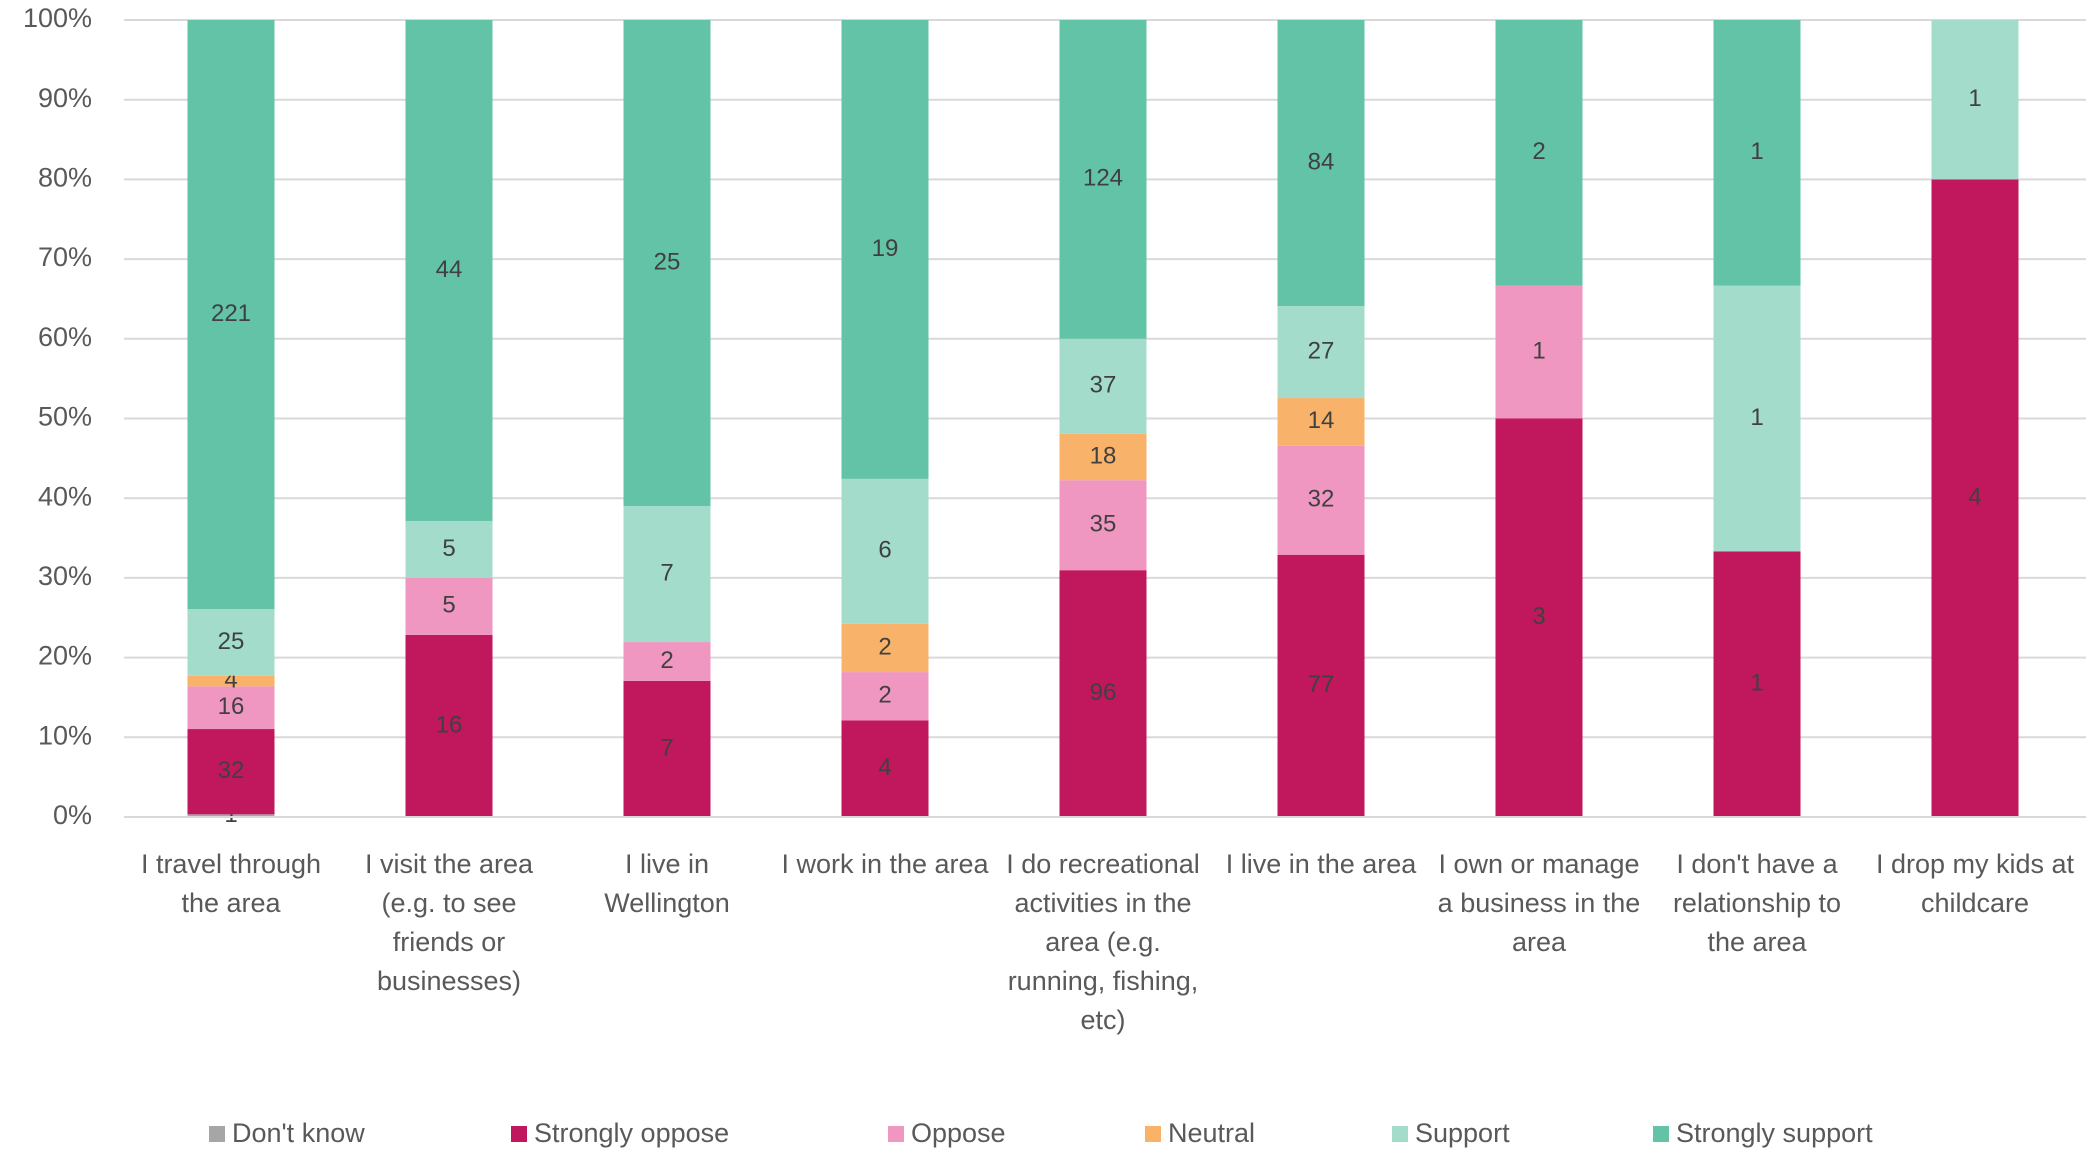 The height and width of the screenshot is (1151, 2086). What do you see at coordinates (65, 257) in the screenshot?
I see `y-tick-label: 70%` at bounding box center [65, 257].